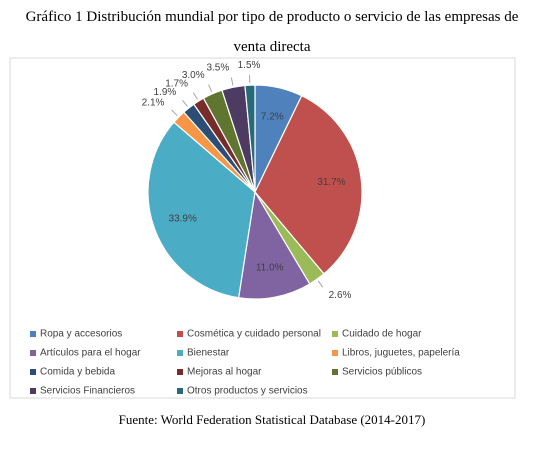  What do you see at coordinates (331, 182) in the screenshot?
I see `data-label: 31.7%` at bounding box center [331, 182].